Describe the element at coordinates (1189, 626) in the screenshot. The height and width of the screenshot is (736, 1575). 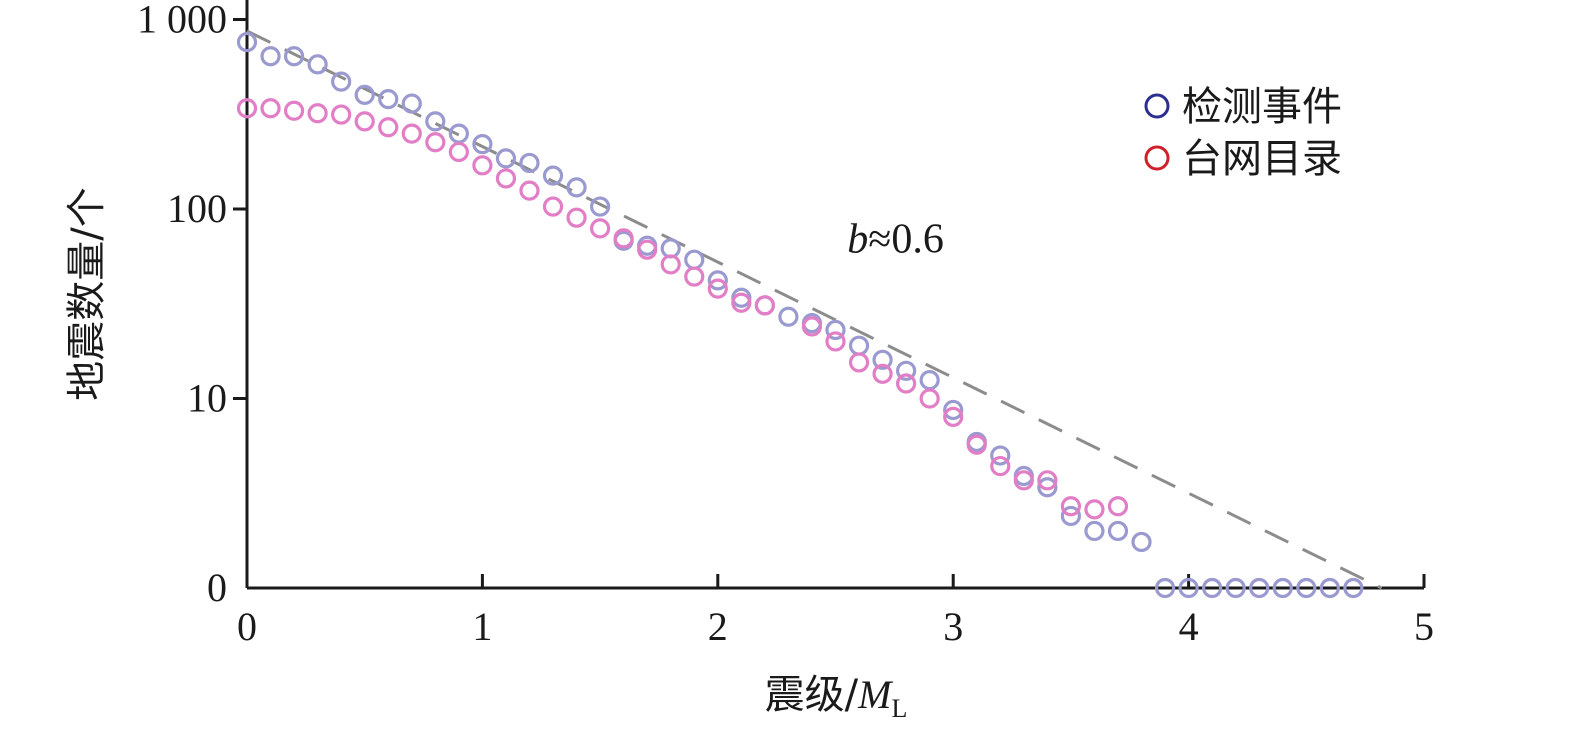
I see `x-tick-label: 4` at that location.